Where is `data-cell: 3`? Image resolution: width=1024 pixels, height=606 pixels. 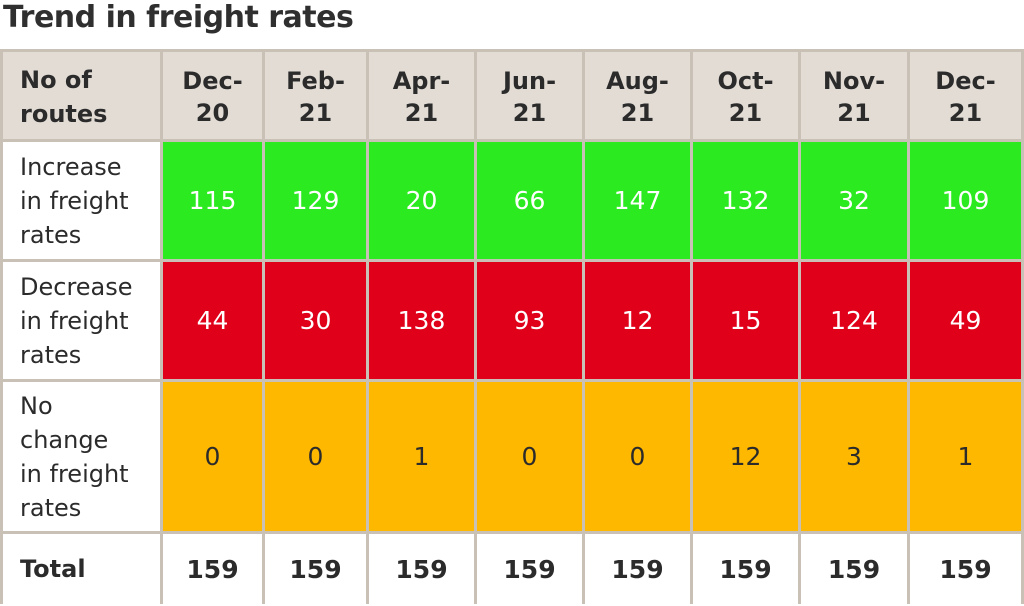 data-cell: 3 is located at coordinates (854, 456).